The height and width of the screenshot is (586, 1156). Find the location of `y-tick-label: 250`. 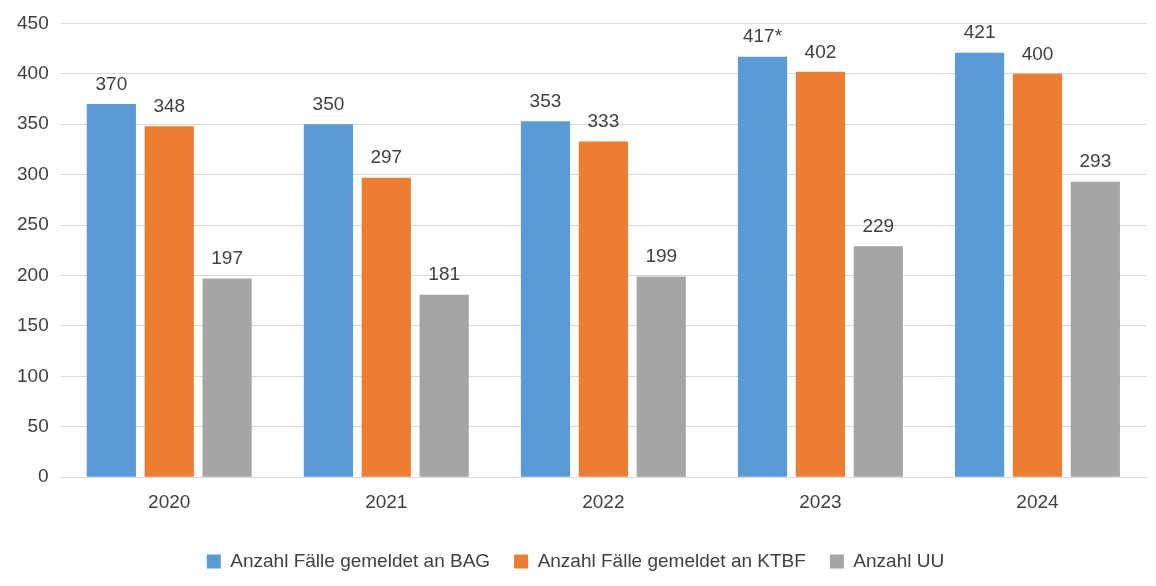

y-tick-label: 250 is located at coordinates (33, 224).